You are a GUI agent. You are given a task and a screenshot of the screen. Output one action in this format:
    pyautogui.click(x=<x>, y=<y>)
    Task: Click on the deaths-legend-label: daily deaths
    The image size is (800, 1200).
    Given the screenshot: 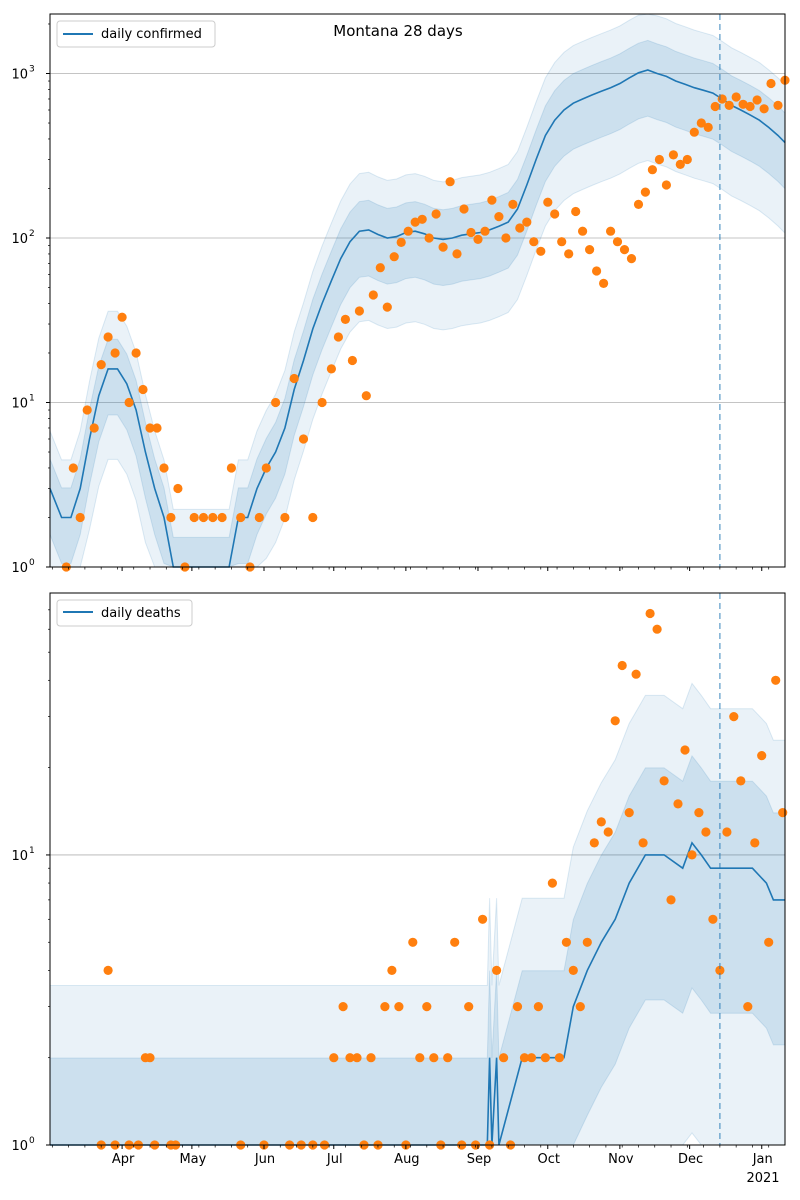 What is the action you would take?
    pyautogui.click(x=141, y=613)
    